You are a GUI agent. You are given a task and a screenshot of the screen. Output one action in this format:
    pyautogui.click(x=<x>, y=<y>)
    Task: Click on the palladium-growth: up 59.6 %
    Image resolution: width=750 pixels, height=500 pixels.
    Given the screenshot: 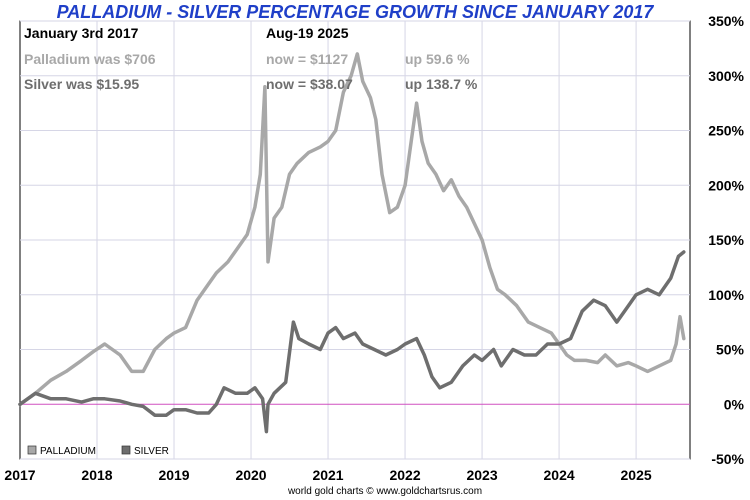 What is the action you would take?
    pyautogui.click(x=437, y=59)
    